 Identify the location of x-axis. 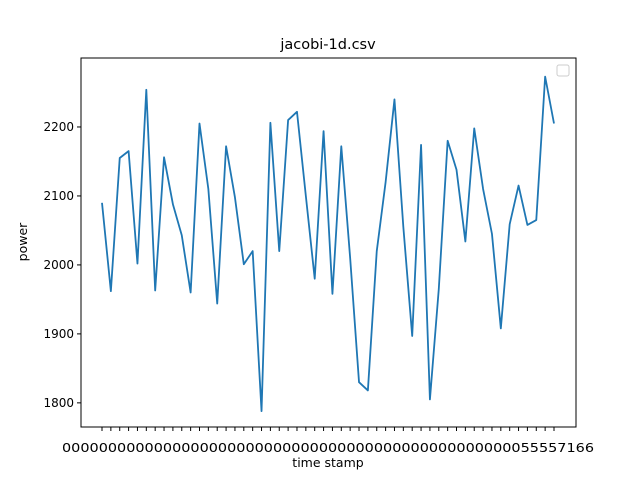
(328, 429).